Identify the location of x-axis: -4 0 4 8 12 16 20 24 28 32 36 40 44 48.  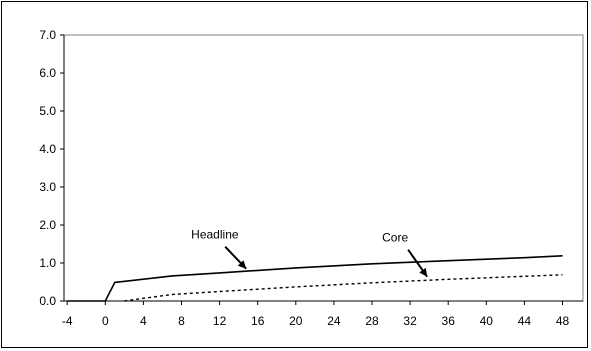
(322, 314).